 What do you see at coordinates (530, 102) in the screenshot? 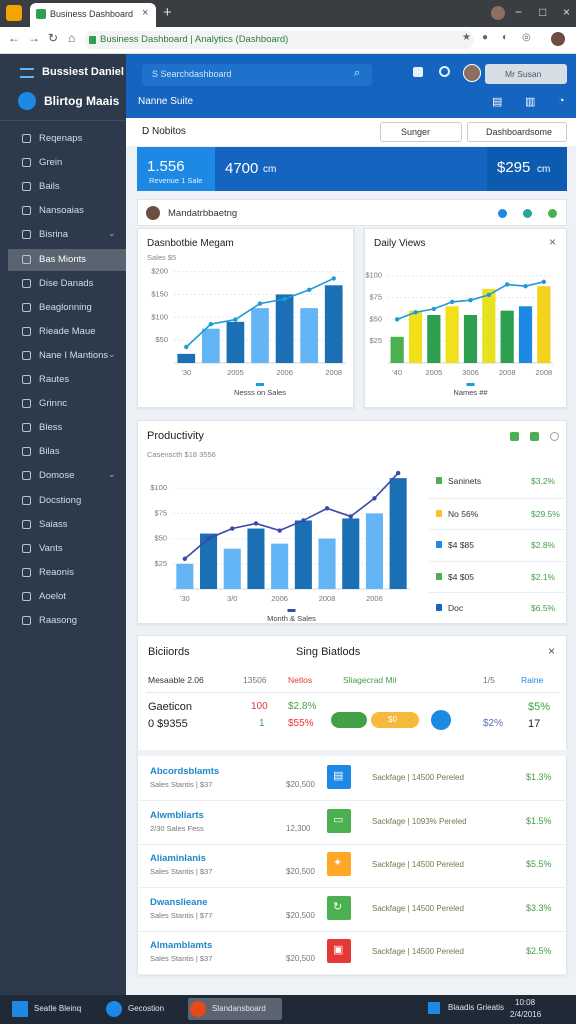
I see `header-action: ▥` at bounding box center [530, 102].